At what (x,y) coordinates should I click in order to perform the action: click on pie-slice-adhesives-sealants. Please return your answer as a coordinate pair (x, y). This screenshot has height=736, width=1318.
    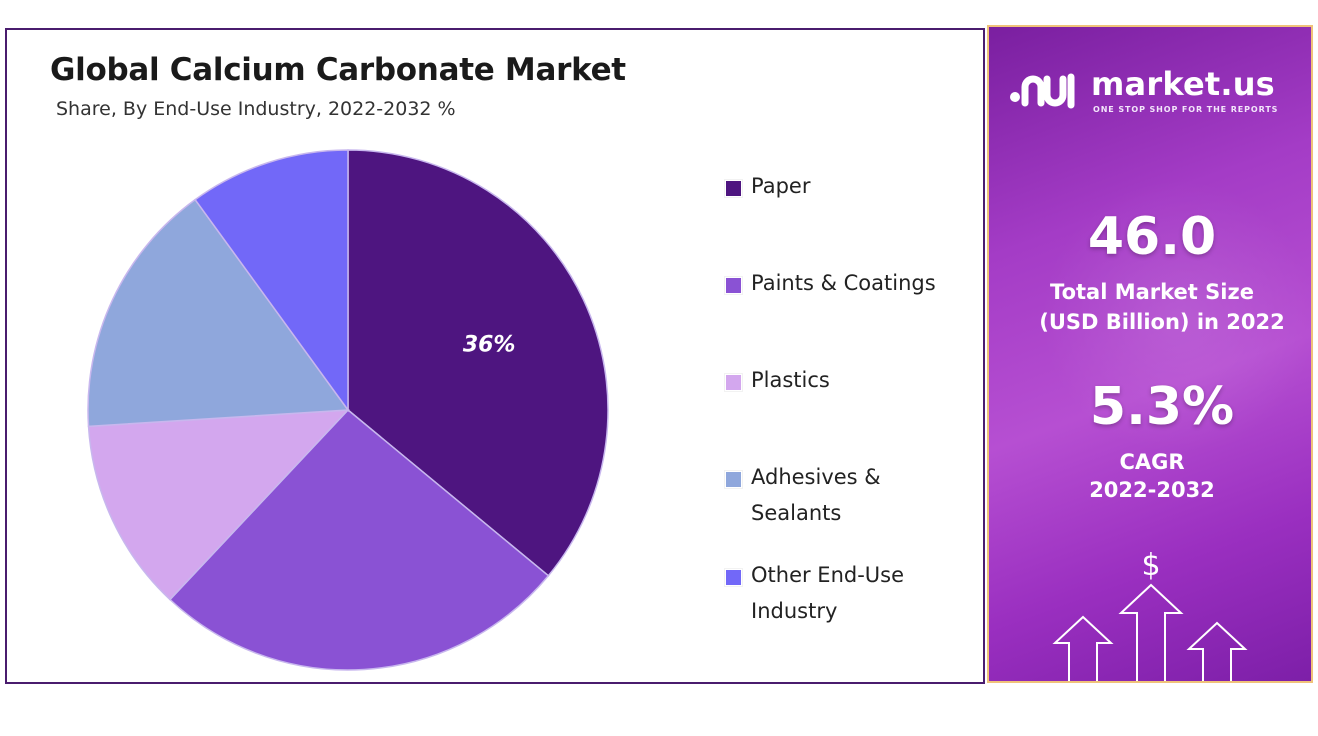
    Looking at the image, I should click on (218, 313).